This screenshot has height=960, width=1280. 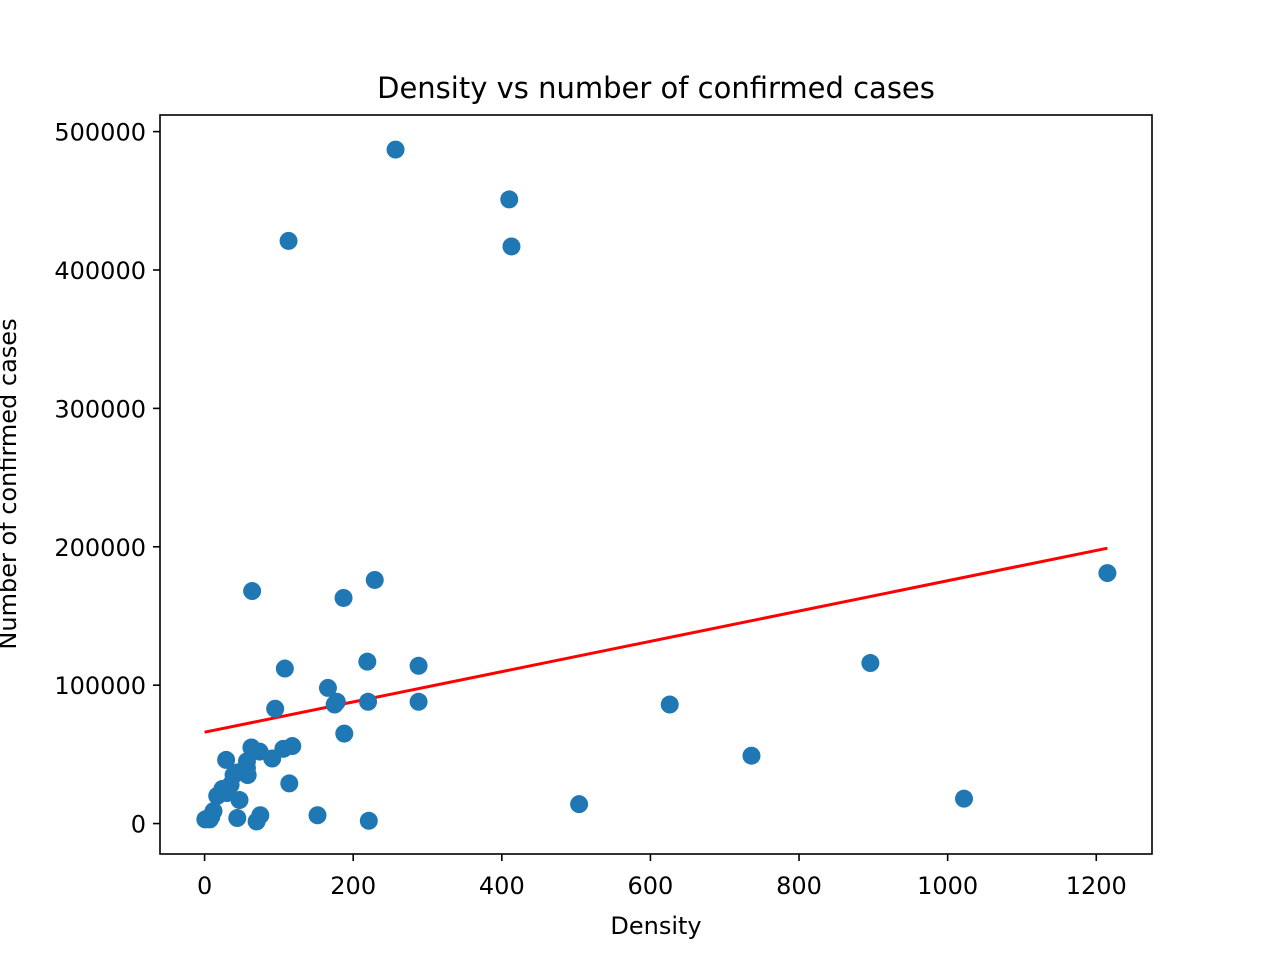 What do you see at coordinates (655, 926) in the screenshot?
I see `x-axis-title: Density` at bounding box center [655, 926].